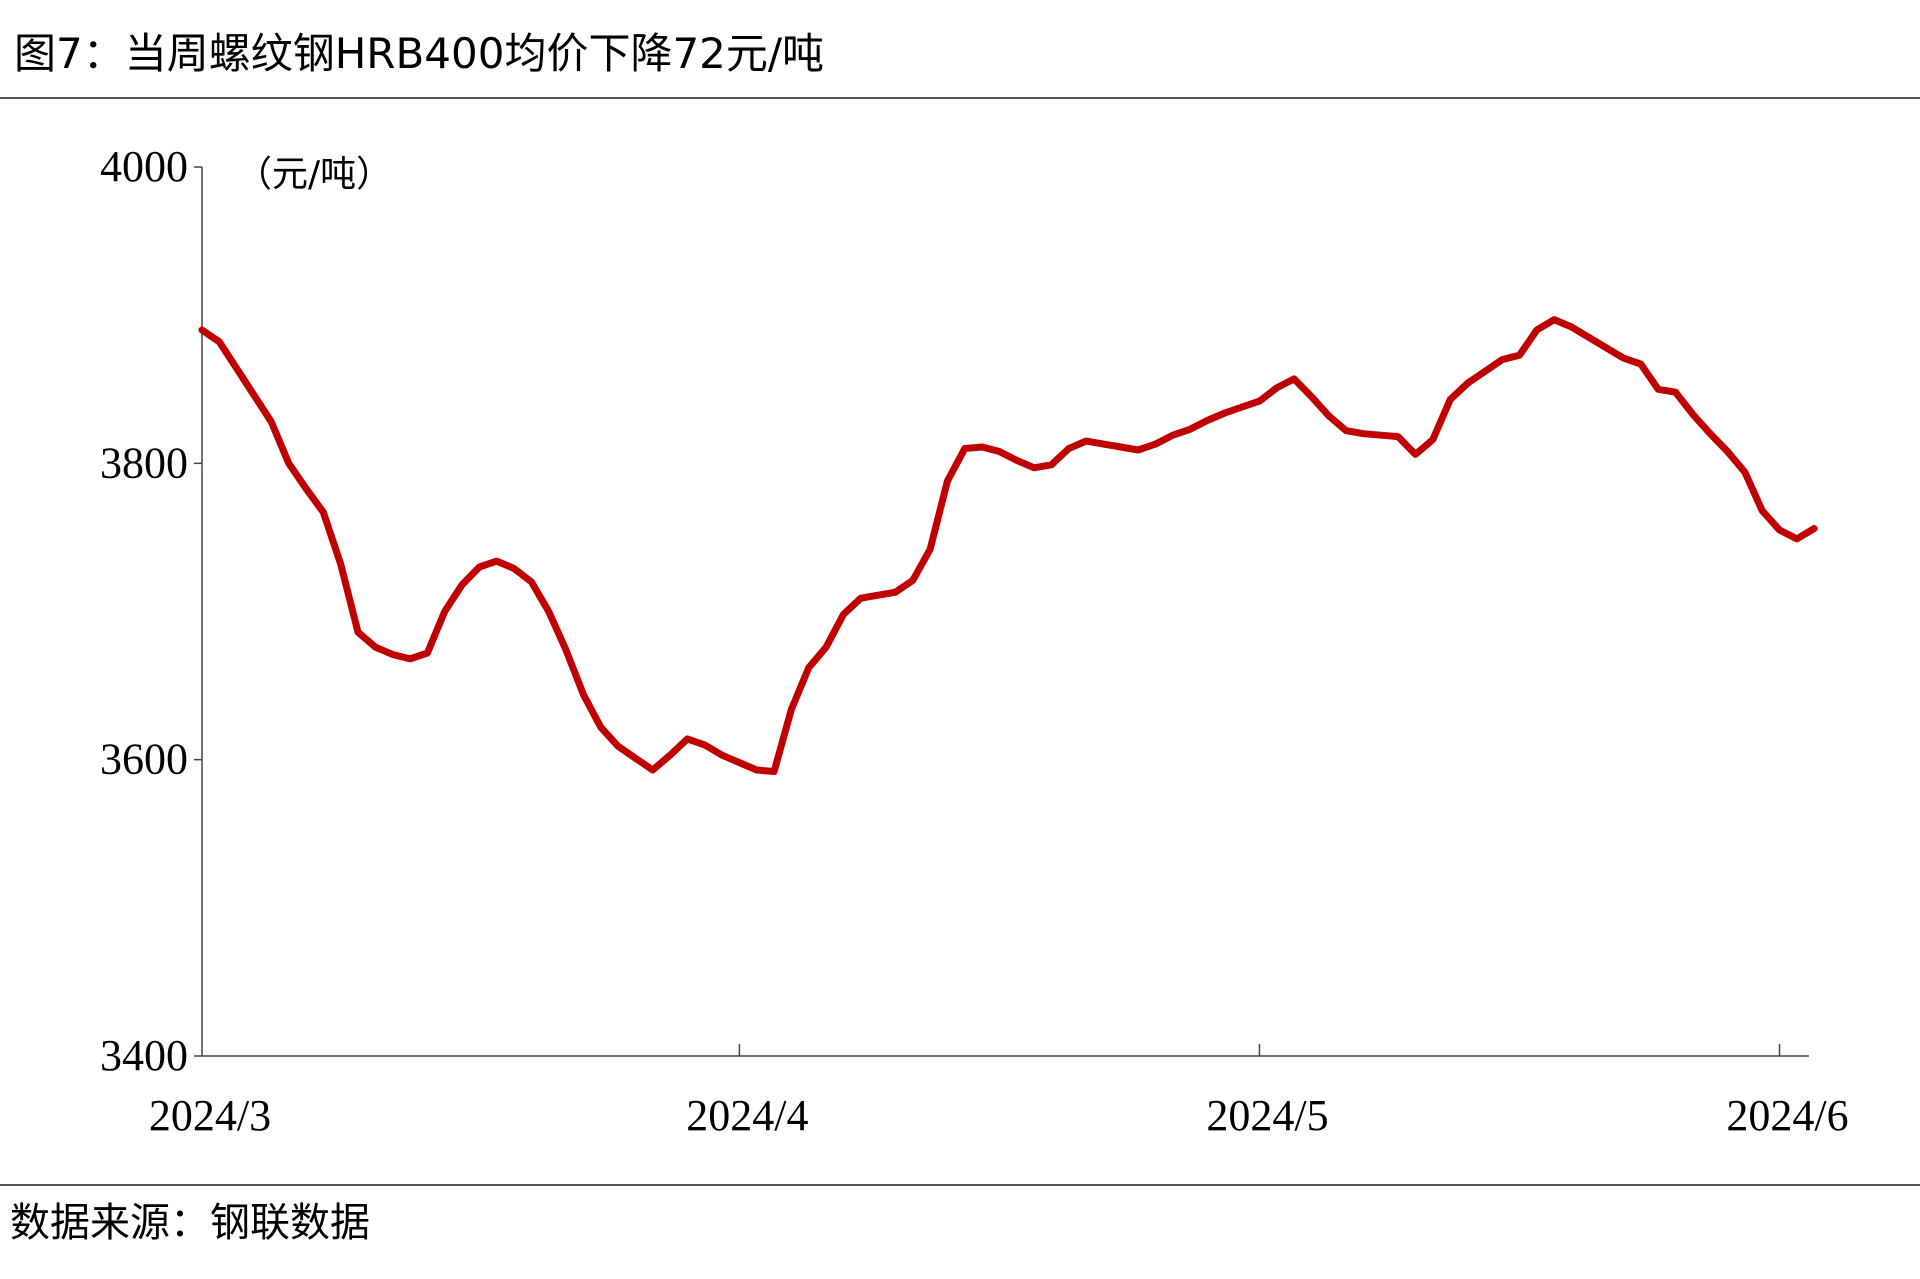 The height and width of the screenshot is (1279, 1920). Describe the element at coordinates (419, 53) in the screenshot. I see `chart-title: 图7：当周螺纹钢HRB400均价下降72元/吨` at that location.